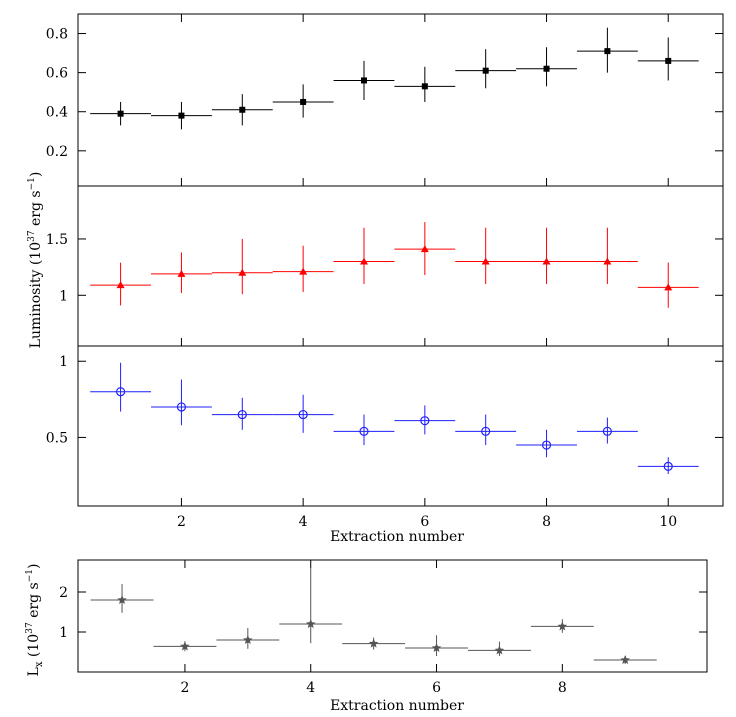  Describe the element at coordinates (57, 35) in the screenshot. I see `panel-1-ytick-label: 0.8` at that location.